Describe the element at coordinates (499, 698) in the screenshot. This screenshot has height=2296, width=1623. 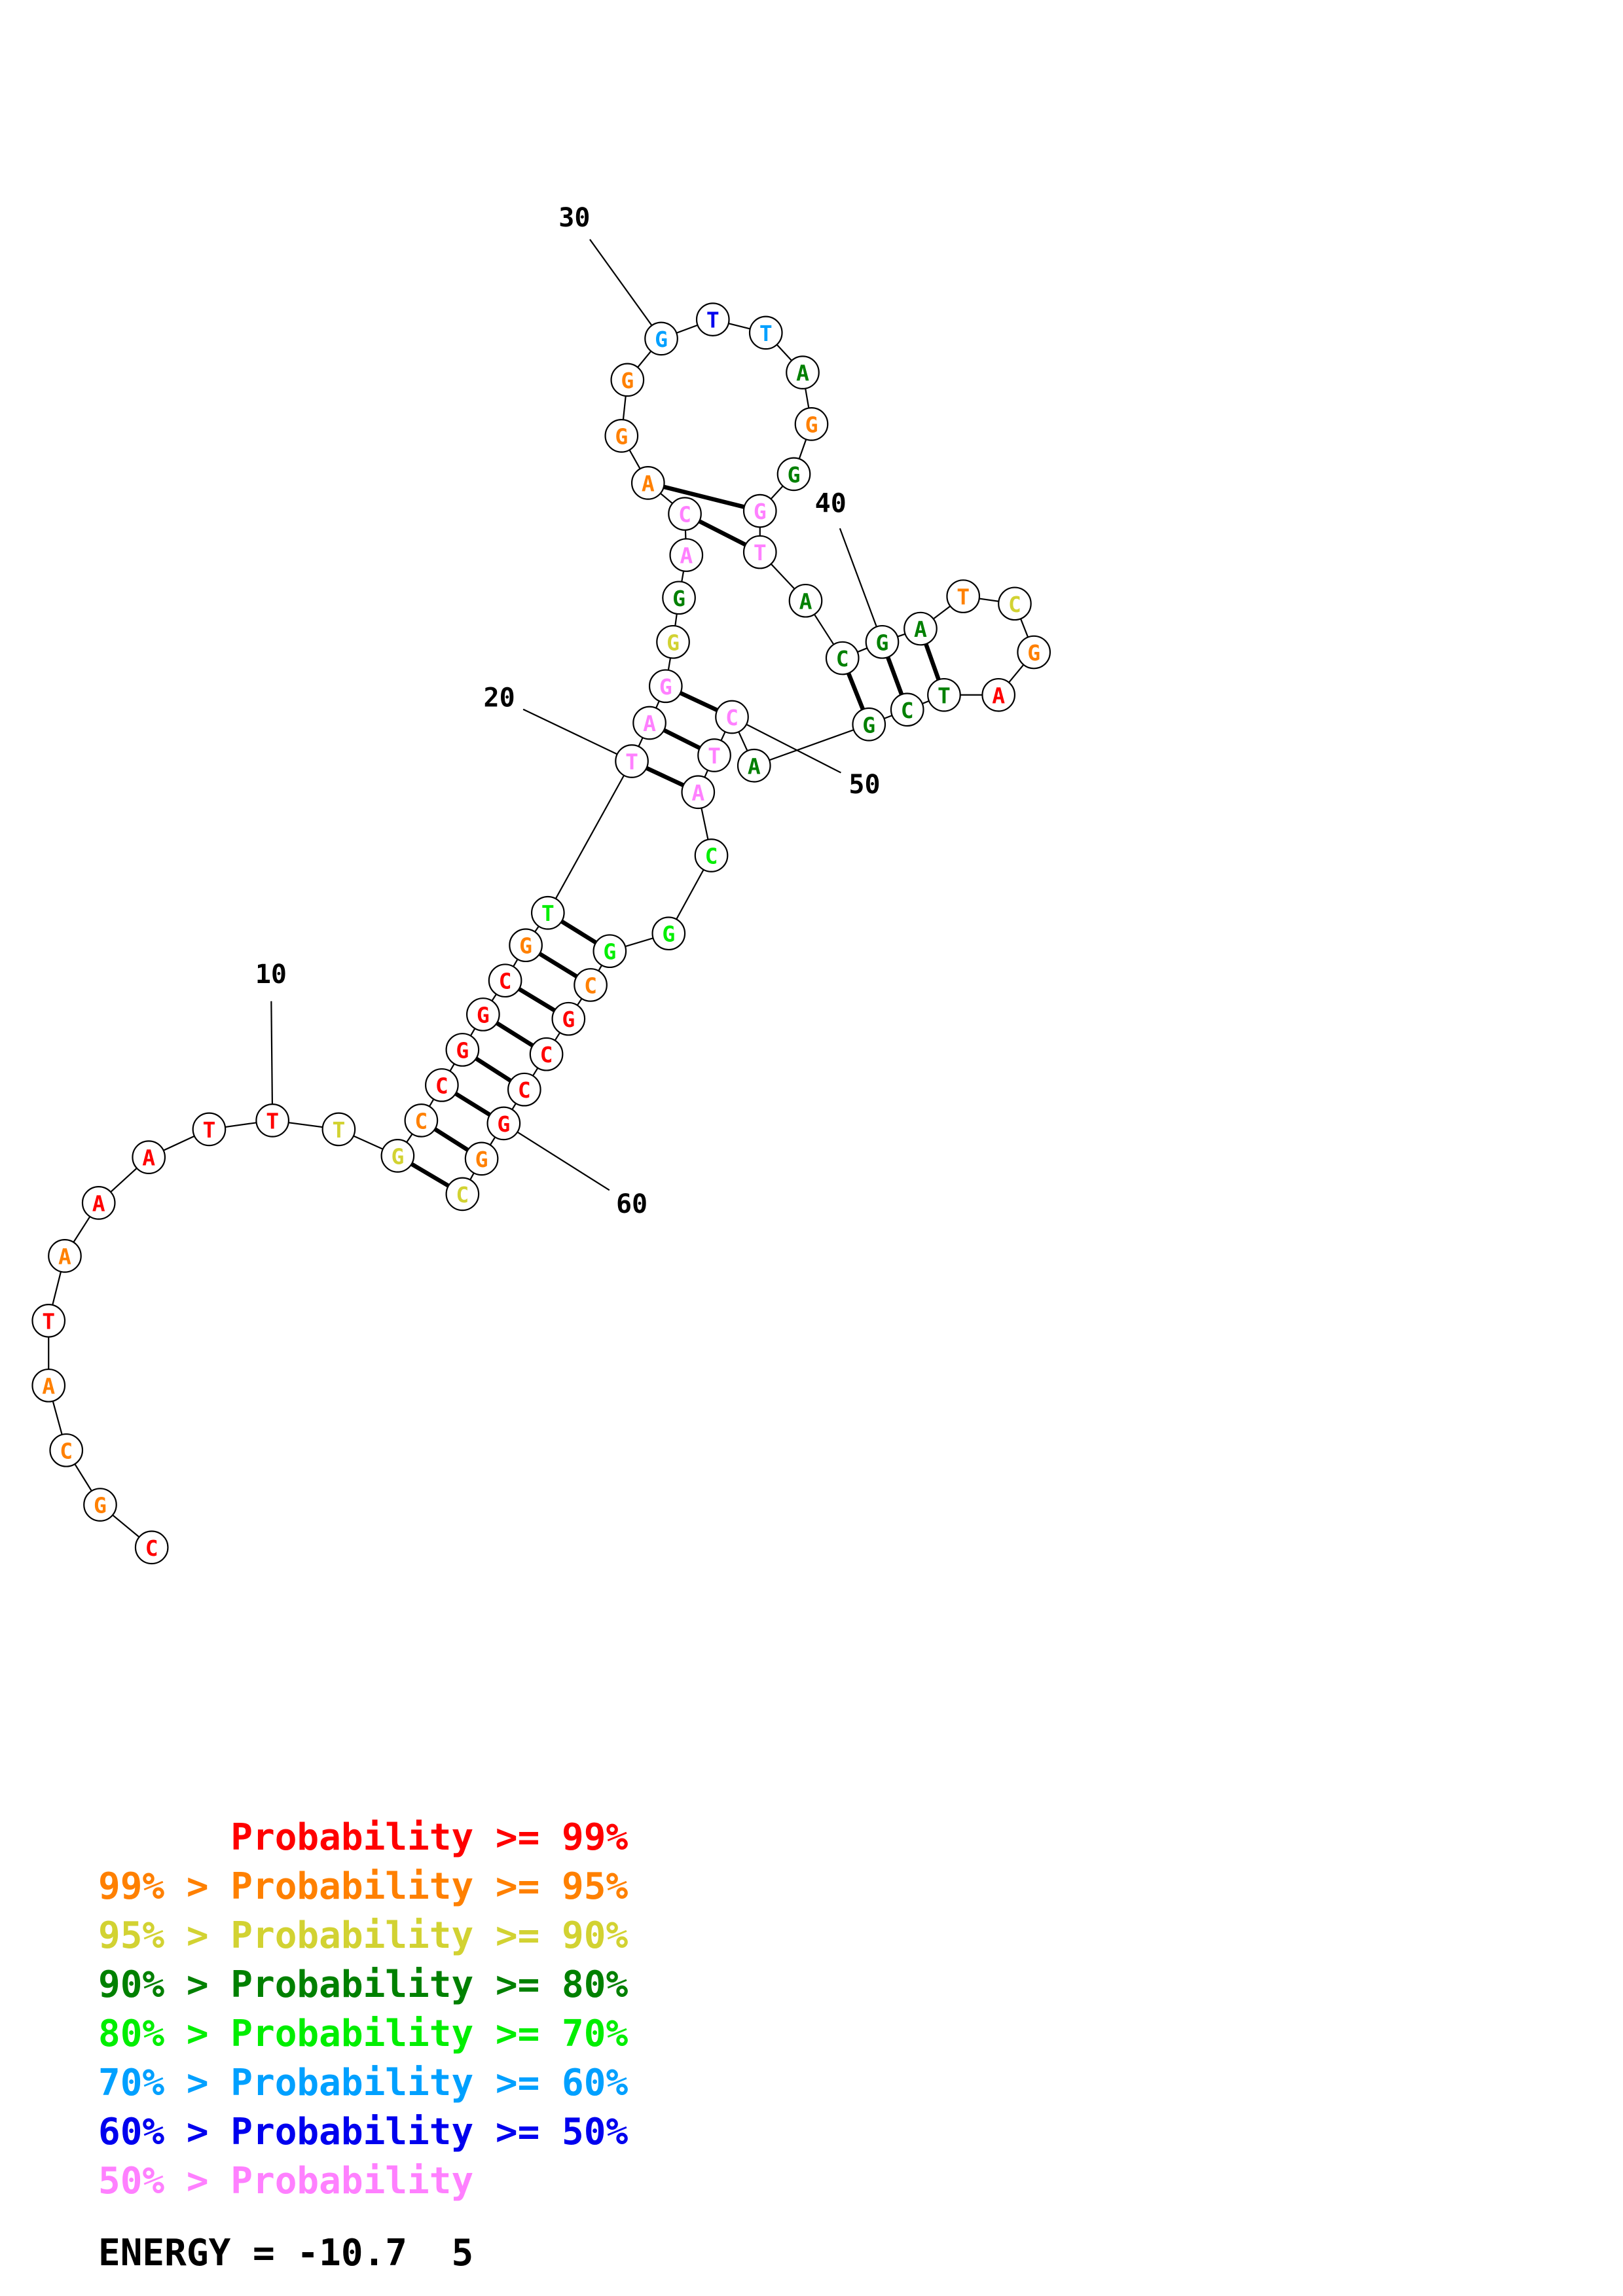
I see `position-label: 20` at that location.